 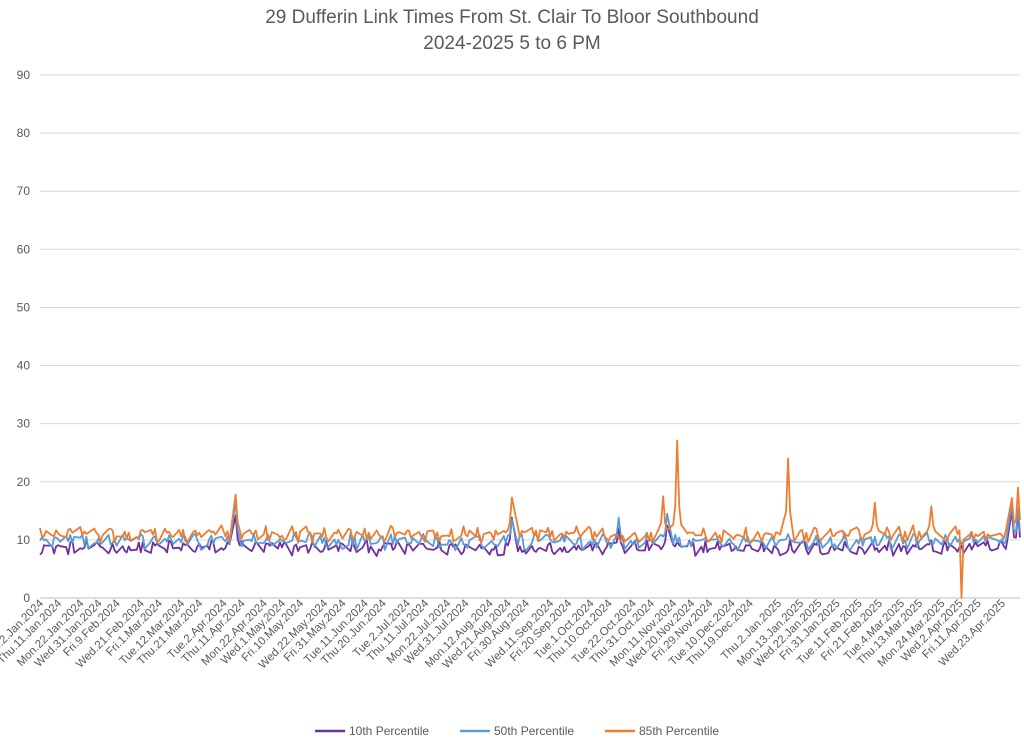 What do you see at coordinates (679, 731) in the screenshot?
I see `legend-label: 85th Percentile` at bounding box center [679, 731].